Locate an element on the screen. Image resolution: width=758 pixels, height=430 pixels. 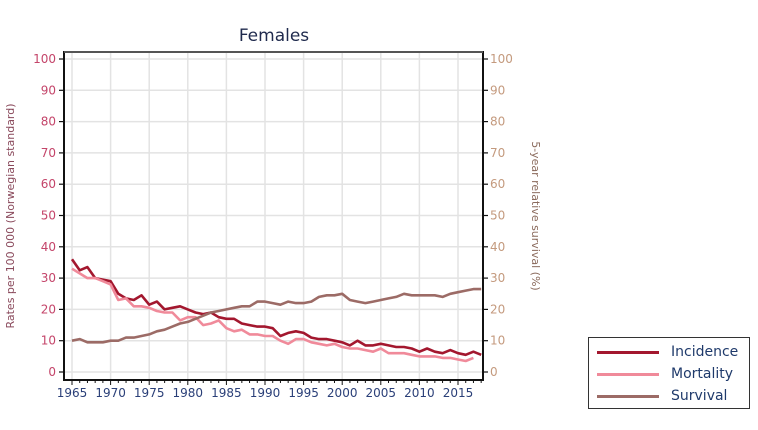
y-tick-left: 50 is located at coordinates (48, 216).